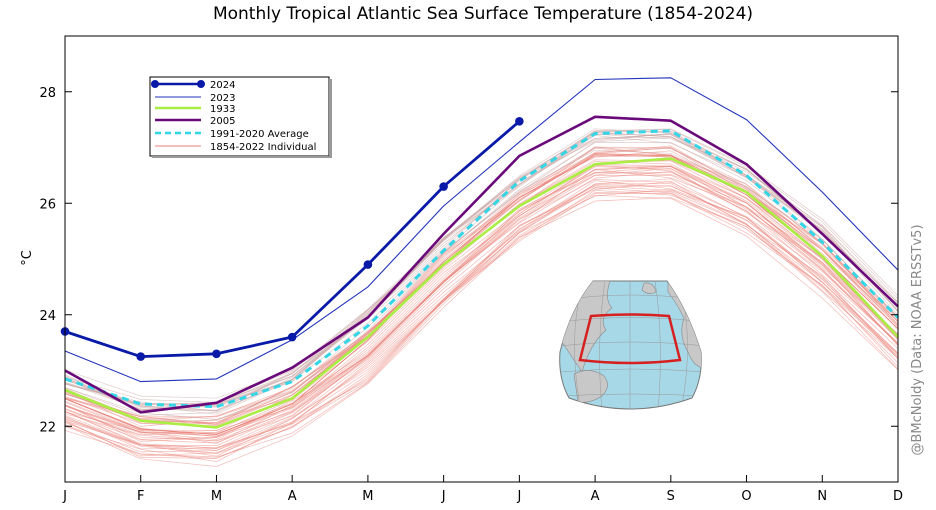 The image size is (936, 510). Describe the element at coordinates (222, 98) in the screenshot. I see `legend-label-2023: 2023` at that location.